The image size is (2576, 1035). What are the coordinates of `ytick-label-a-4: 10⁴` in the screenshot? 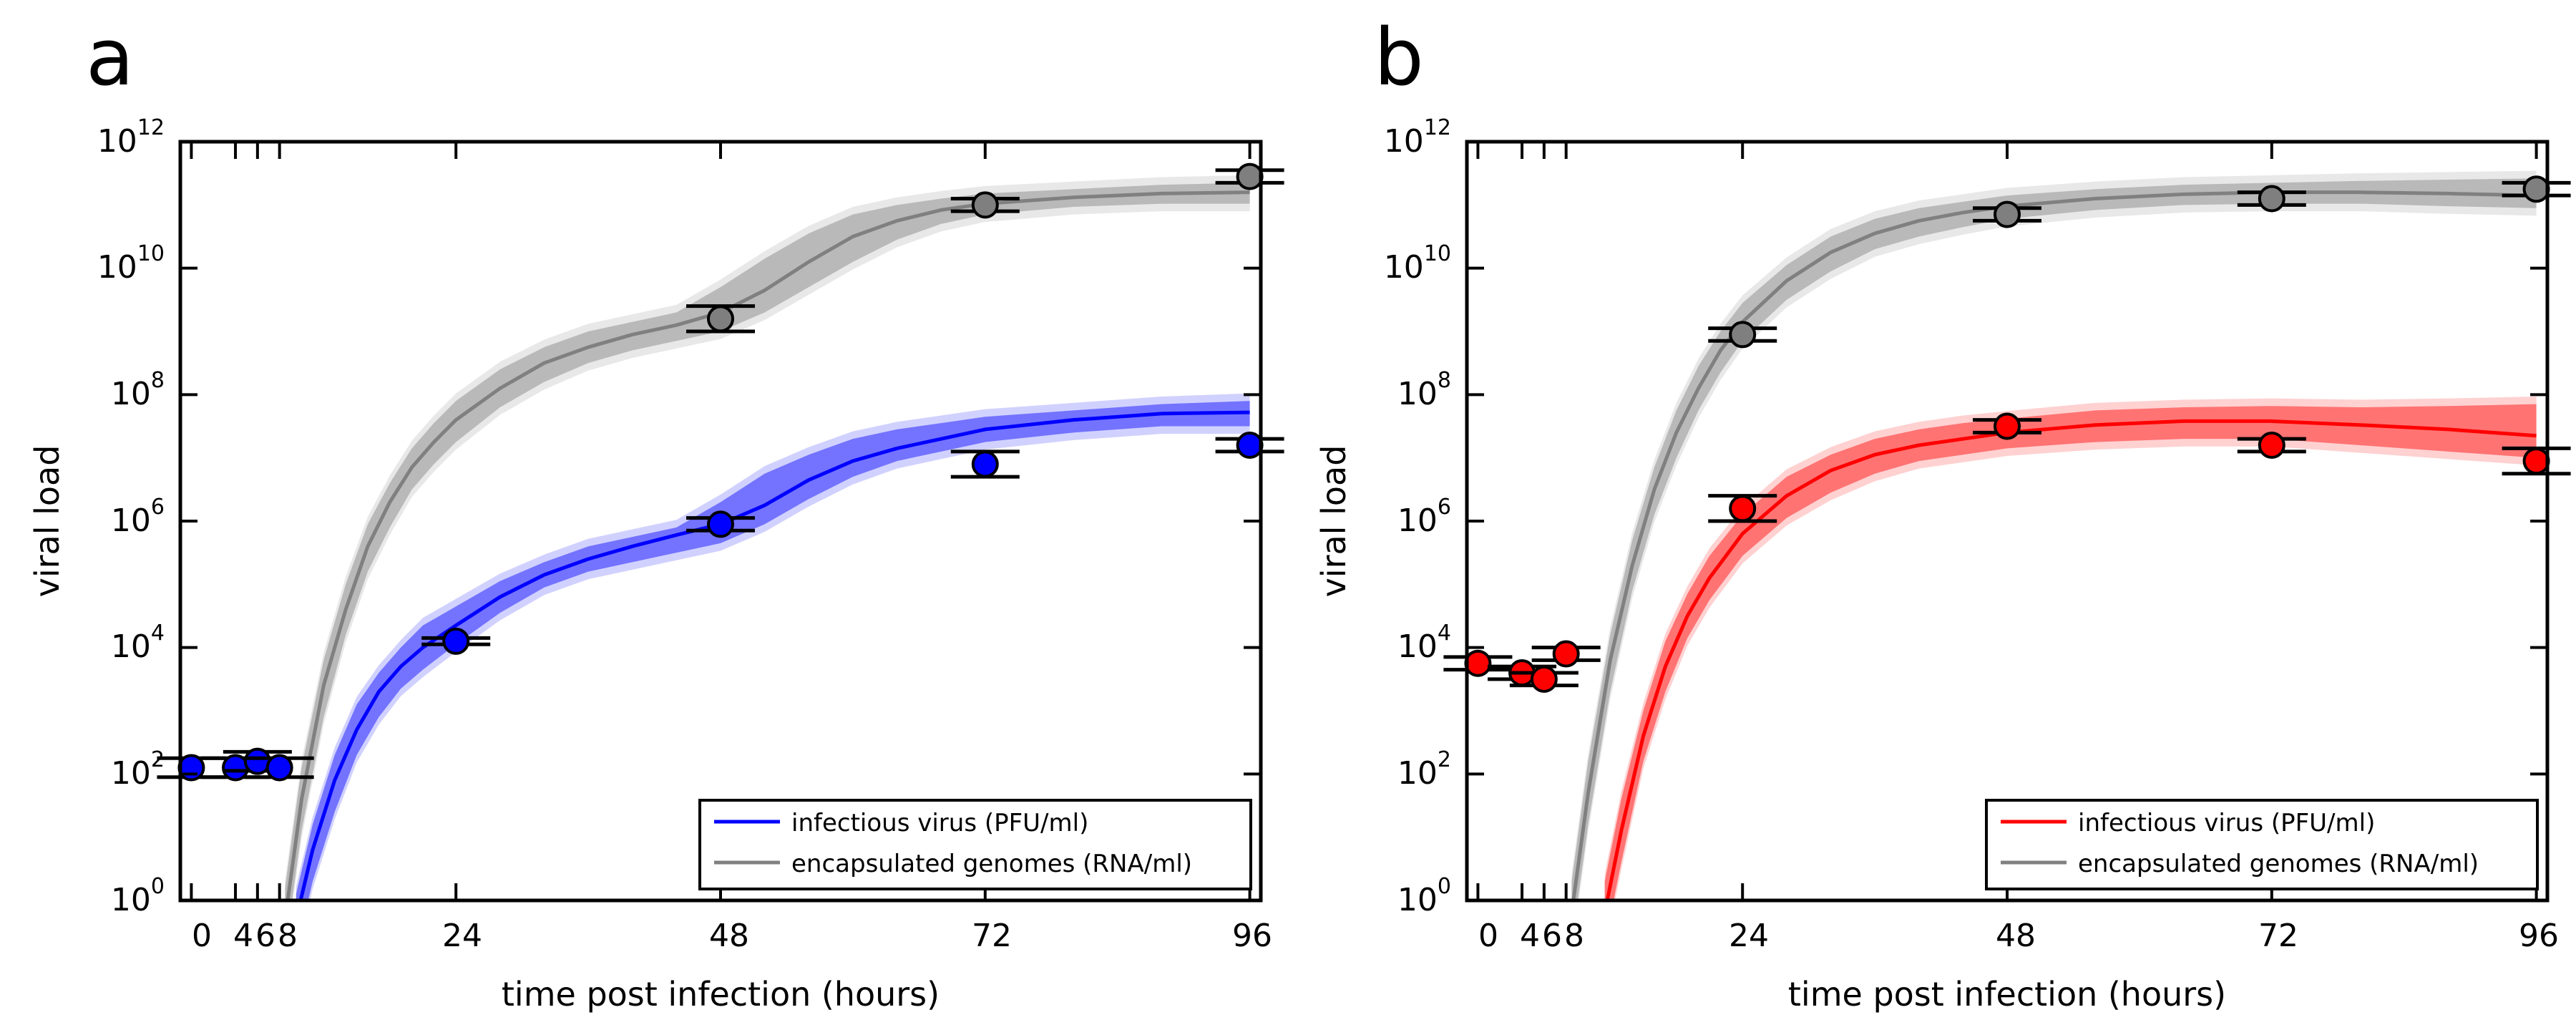 It's located at (138, 643).